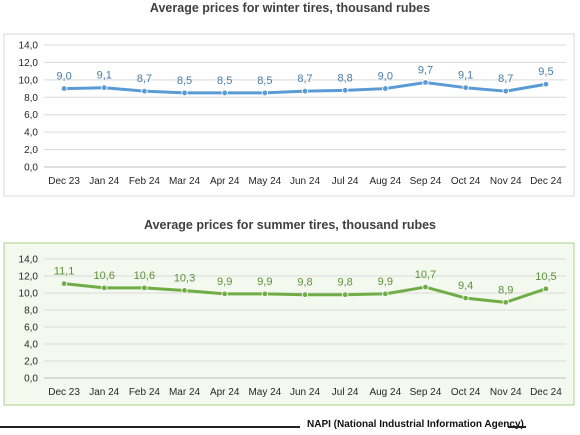 The image size is (580, 435). What do you see at coordinates (517, 427) in the screenshot?
I see `footer-rule-right` at bounding box center [517, 427].